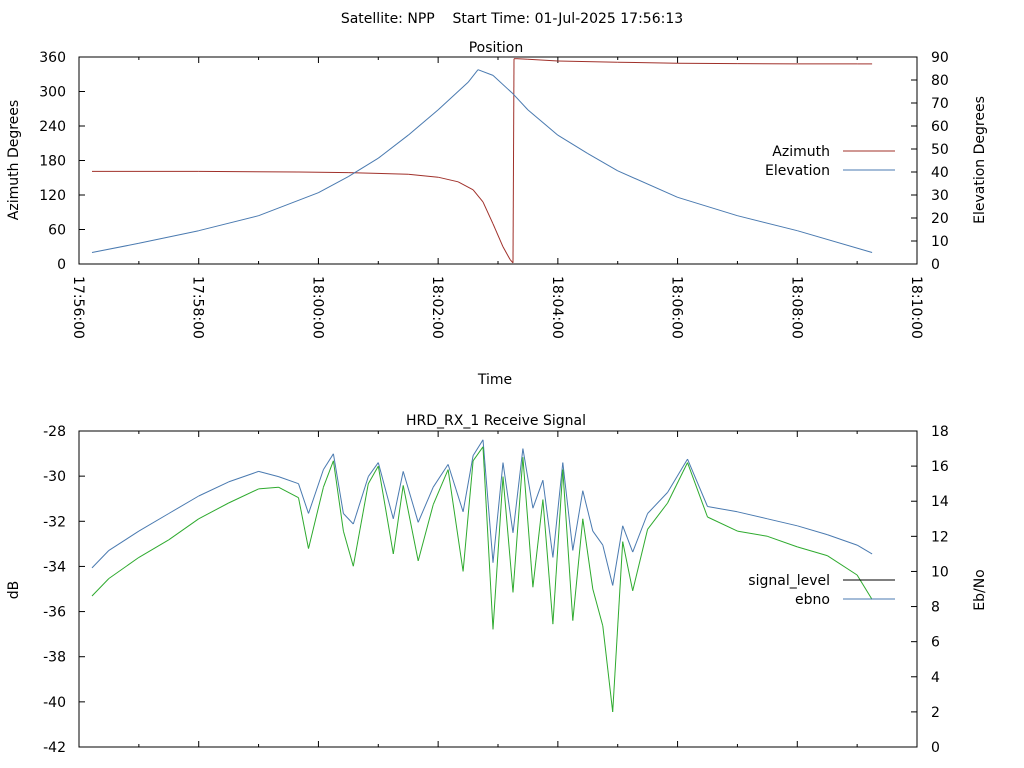 This screenshot has width=1024, height=768. What do you see at coordinates (52, 196) in the screenshot?
I see `y-tick-label: 120` at bounding box center [52, 196].